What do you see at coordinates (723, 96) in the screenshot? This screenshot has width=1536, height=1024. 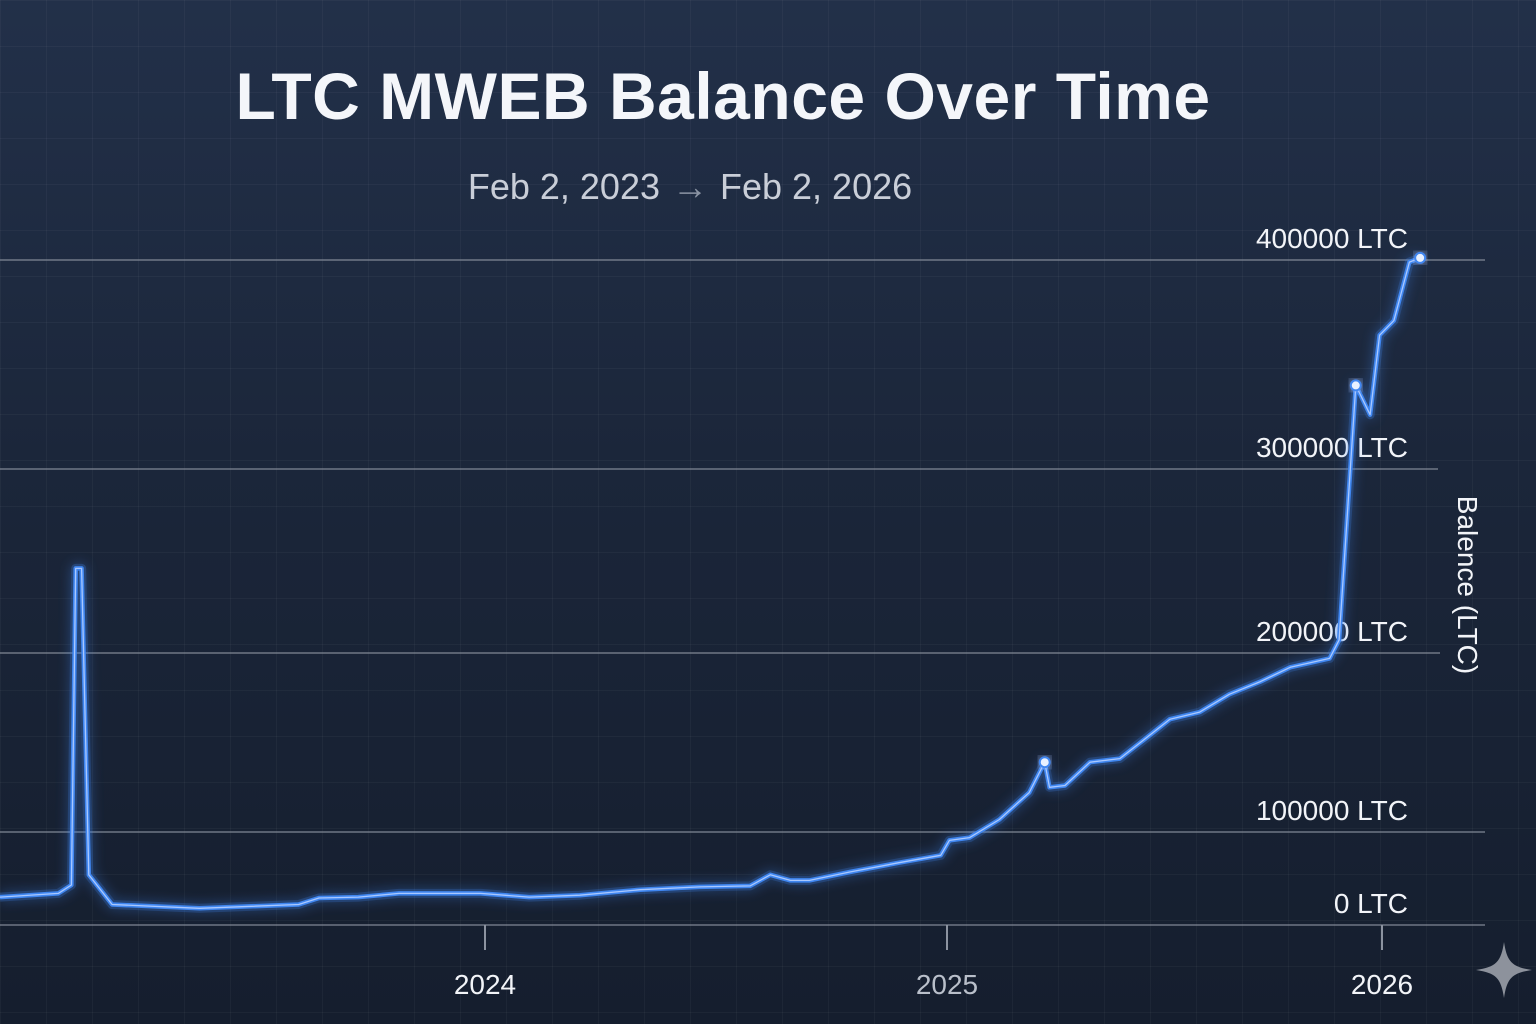 I see `chart-title: LTC MWEB Balance Over Time` at bounding box center [723, 96].